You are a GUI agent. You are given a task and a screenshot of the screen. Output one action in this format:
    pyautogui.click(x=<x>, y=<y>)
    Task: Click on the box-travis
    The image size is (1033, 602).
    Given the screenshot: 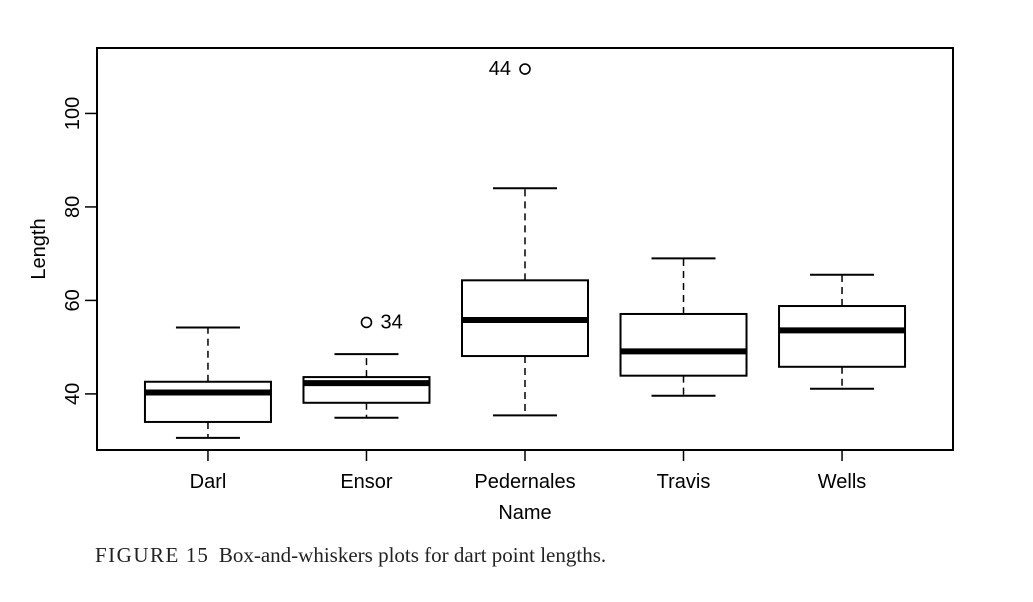 What is the action you would take?
    pyautogui.click(x=683, y=327)
    